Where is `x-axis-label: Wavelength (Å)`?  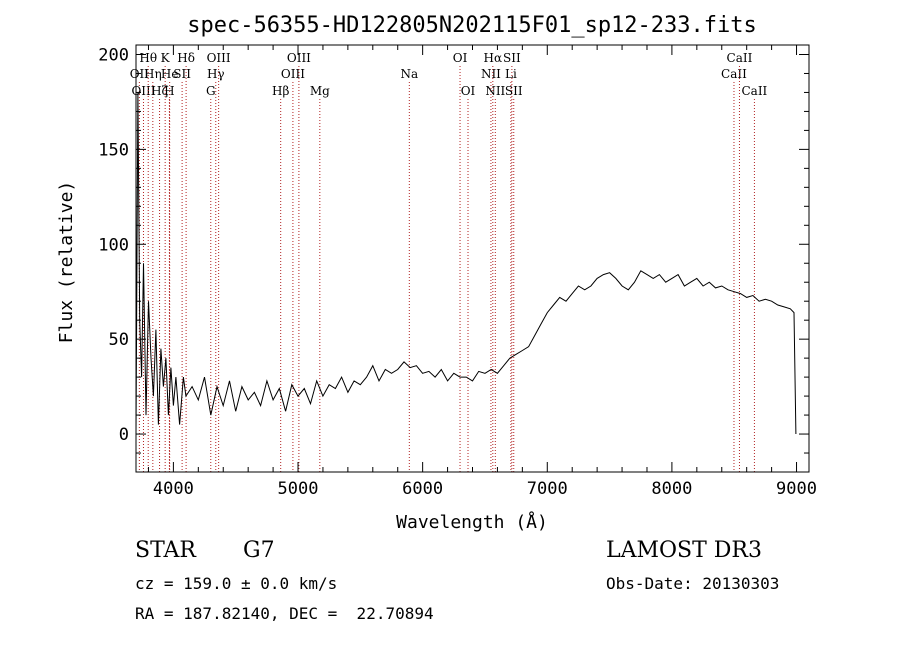
x-axis-label: Wavelength (Å) is located at coordinates (472, 522).